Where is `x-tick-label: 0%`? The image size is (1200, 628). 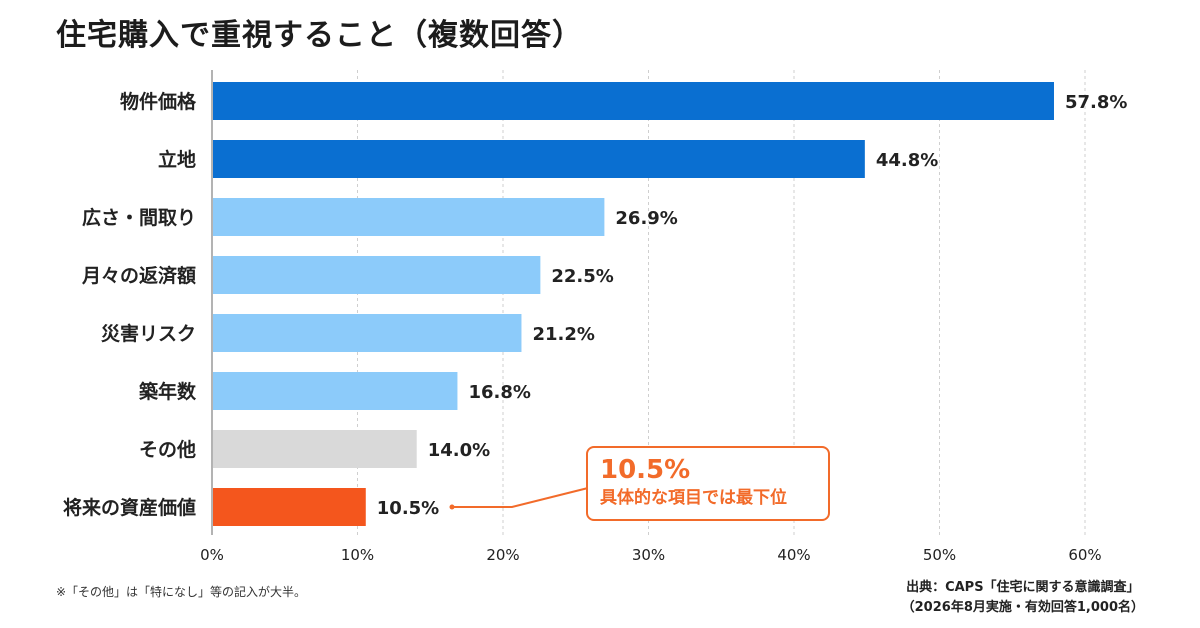
x-tick-label: 0% is located at coordinates (212, 555).